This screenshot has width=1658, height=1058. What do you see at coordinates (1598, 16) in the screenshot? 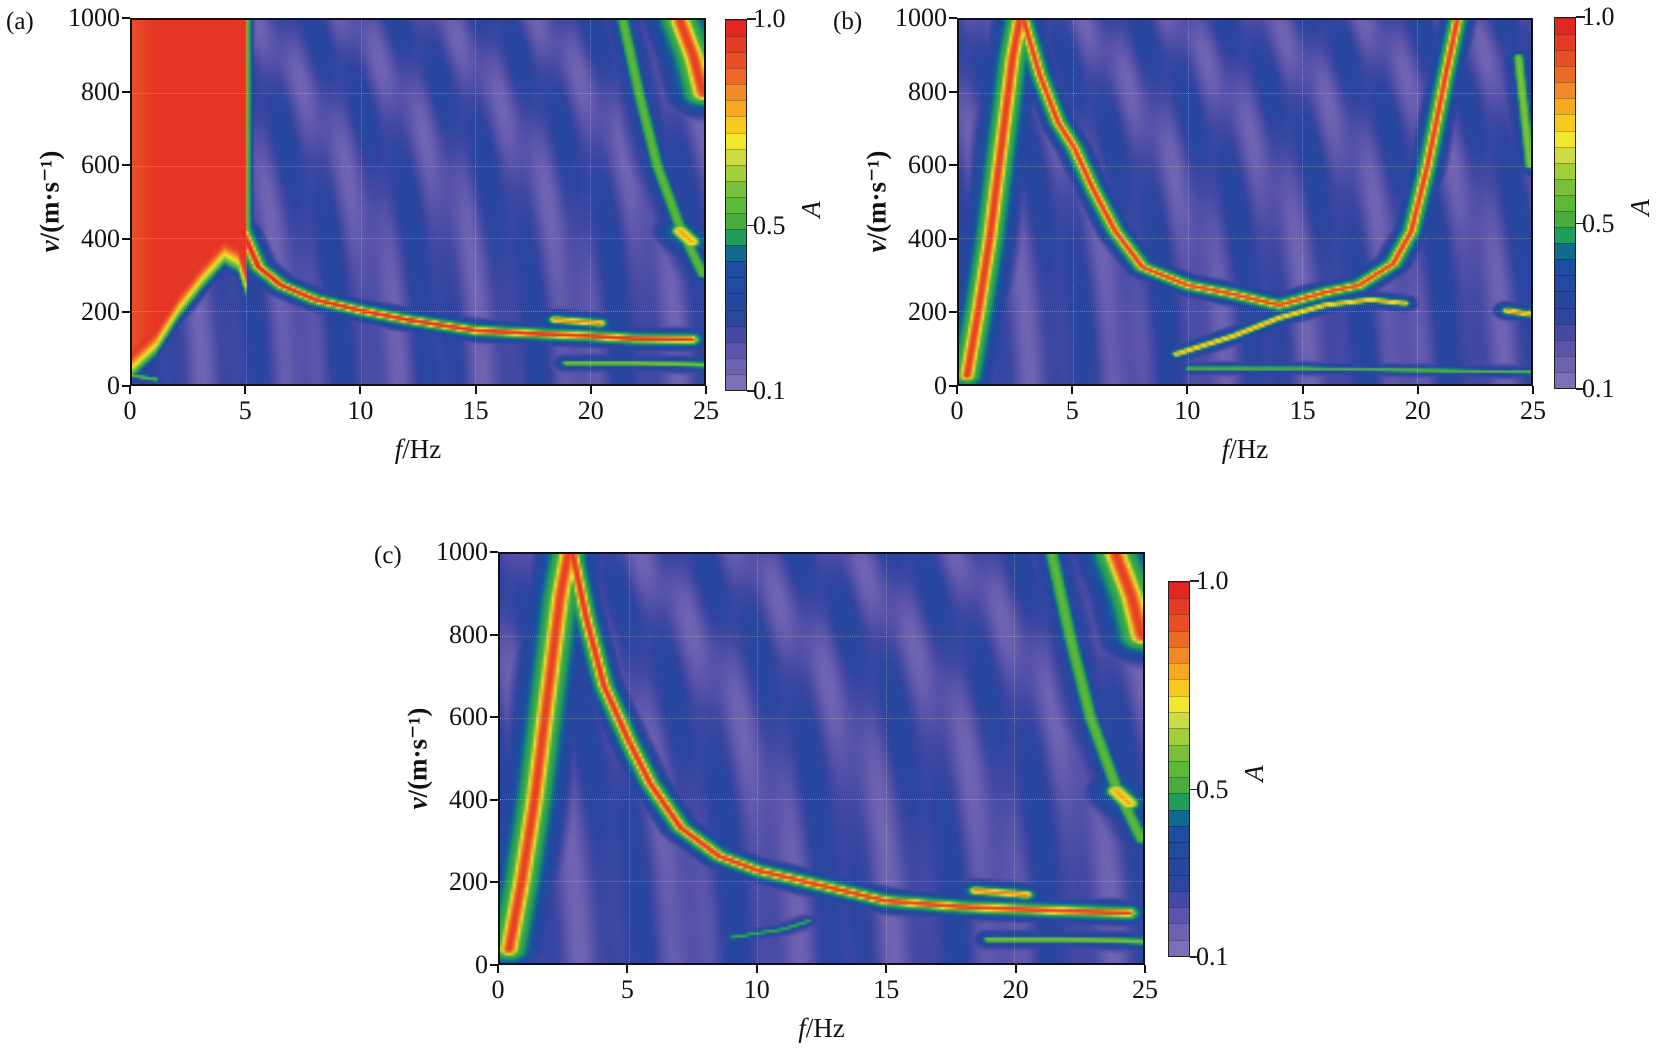
I see `colorbar-tick-label: 1.0` at bounding box center [1598, 16].